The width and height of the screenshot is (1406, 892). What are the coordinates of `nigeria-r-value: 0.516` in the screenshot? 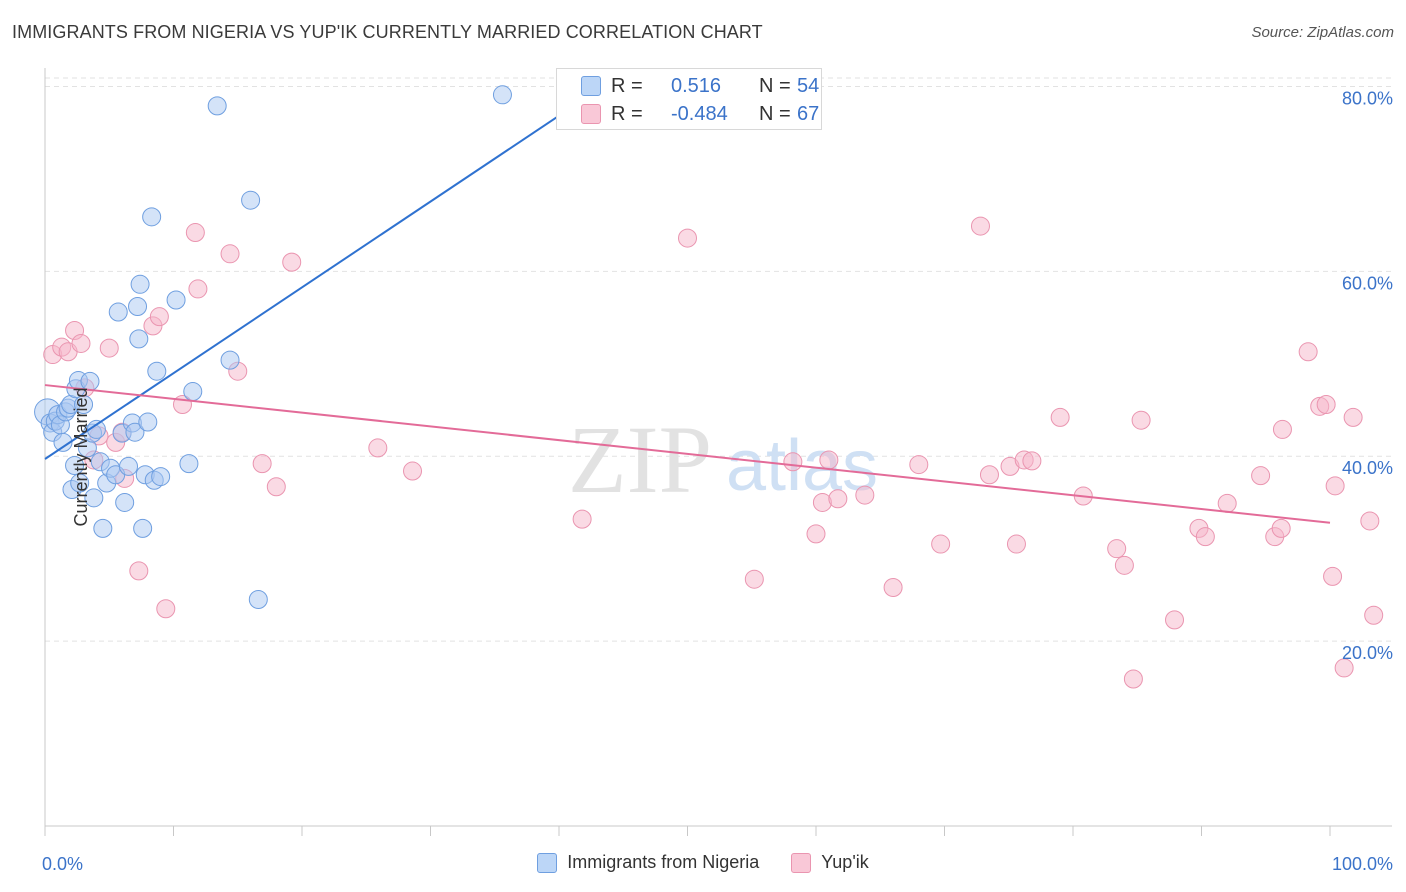 It's located at (696, 85).